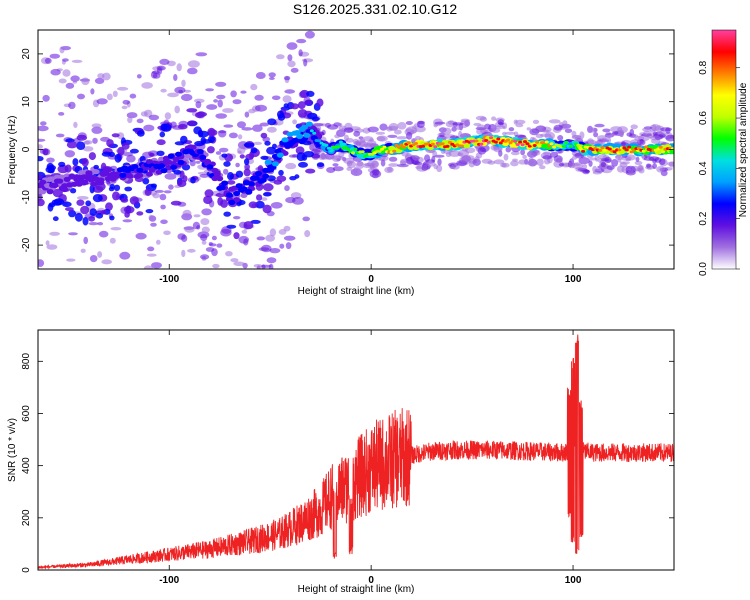 The width and height of the screenshot is (750, 600). What do you see at coordinates (26, 244) in the screenshot?
I see `y-tick-label: -20` at bounding box center [26, 244].